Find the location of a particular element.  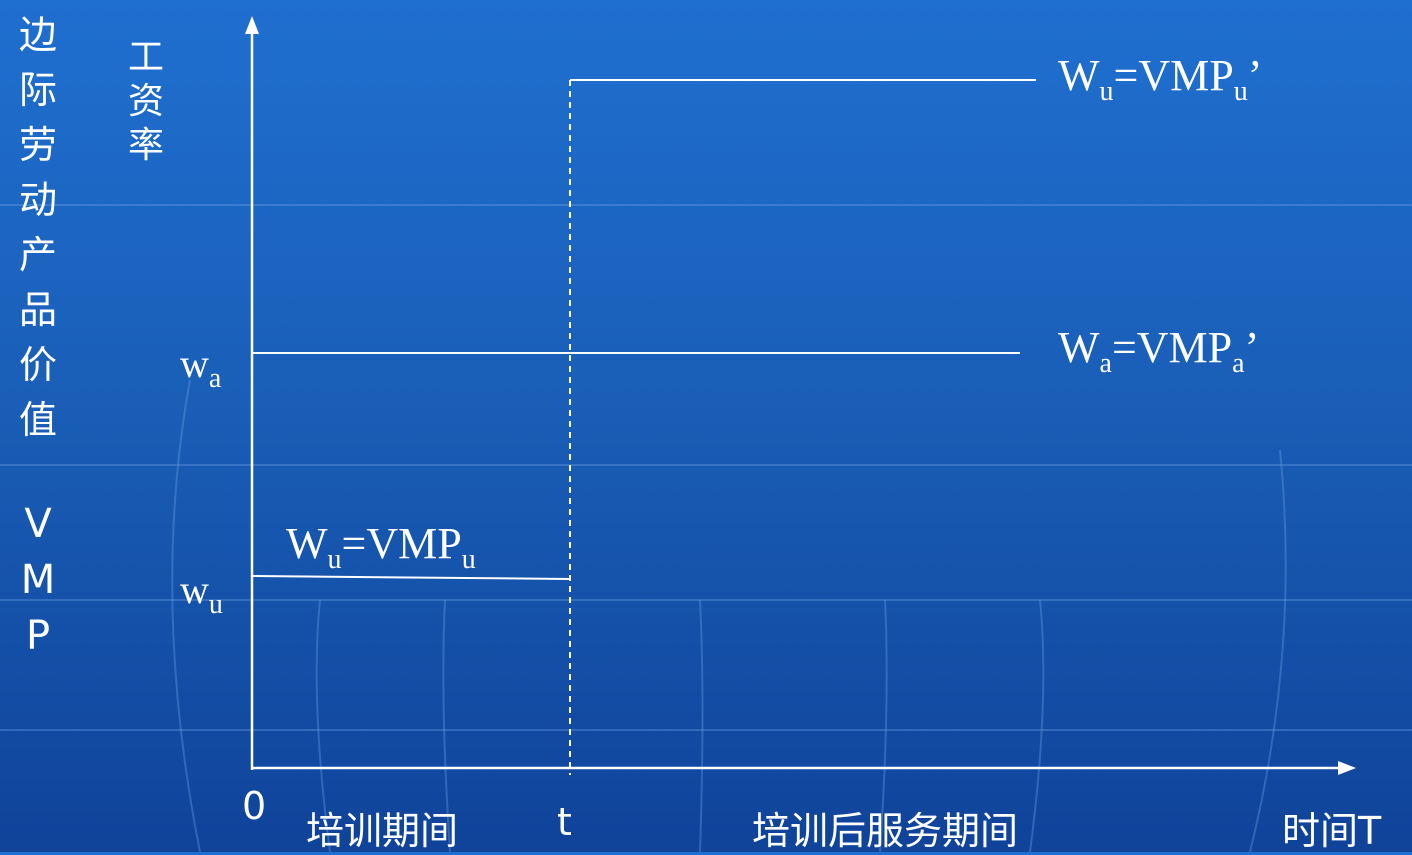

y-axis-label: 工 资 率 is located at coordinates (146, 102).